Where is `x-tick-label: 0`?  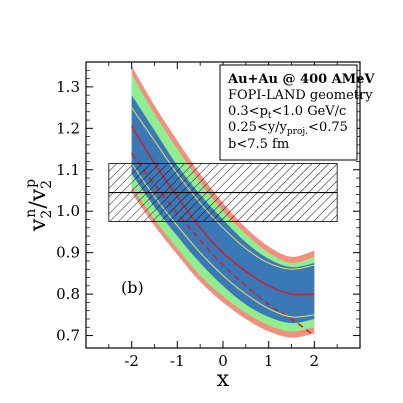 x-tick-label: 0 is located at coordinates (223, 361).